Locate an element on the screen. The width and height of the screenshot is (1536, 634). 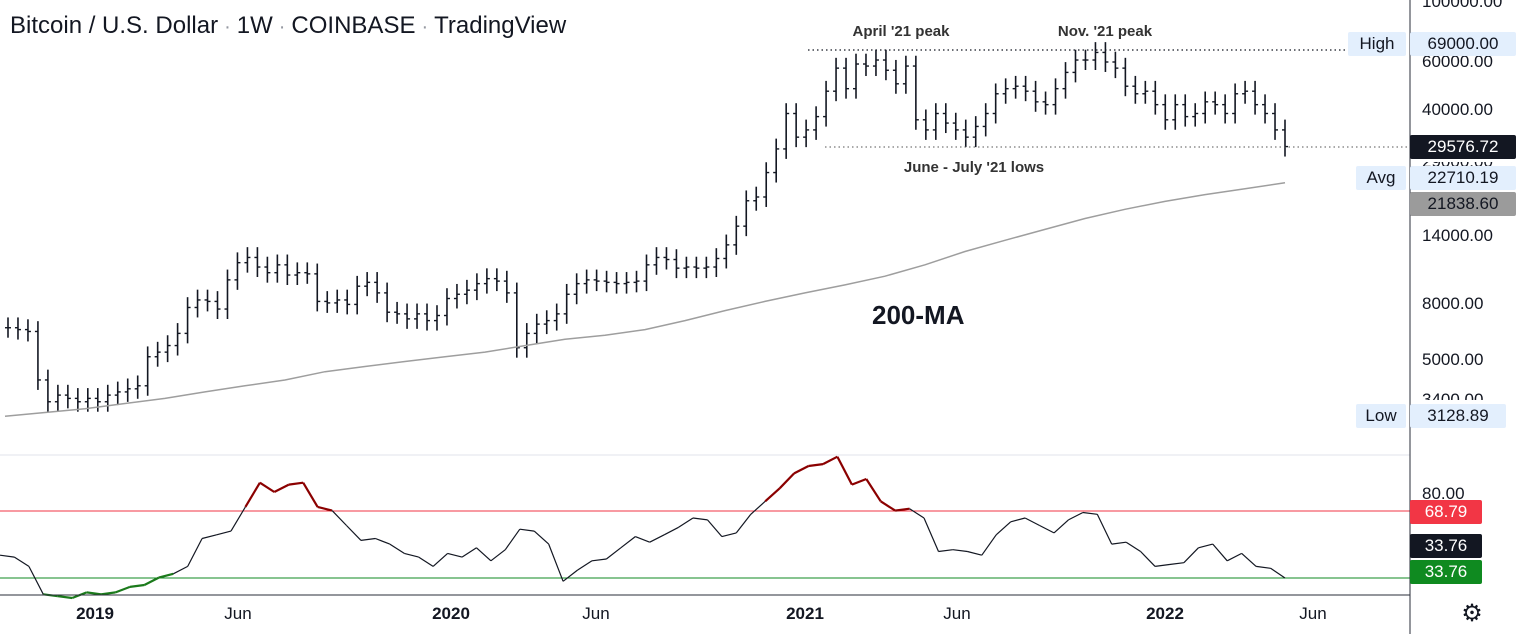
low-value-tag: 3128.89 is located at coordinates (1458, 416).